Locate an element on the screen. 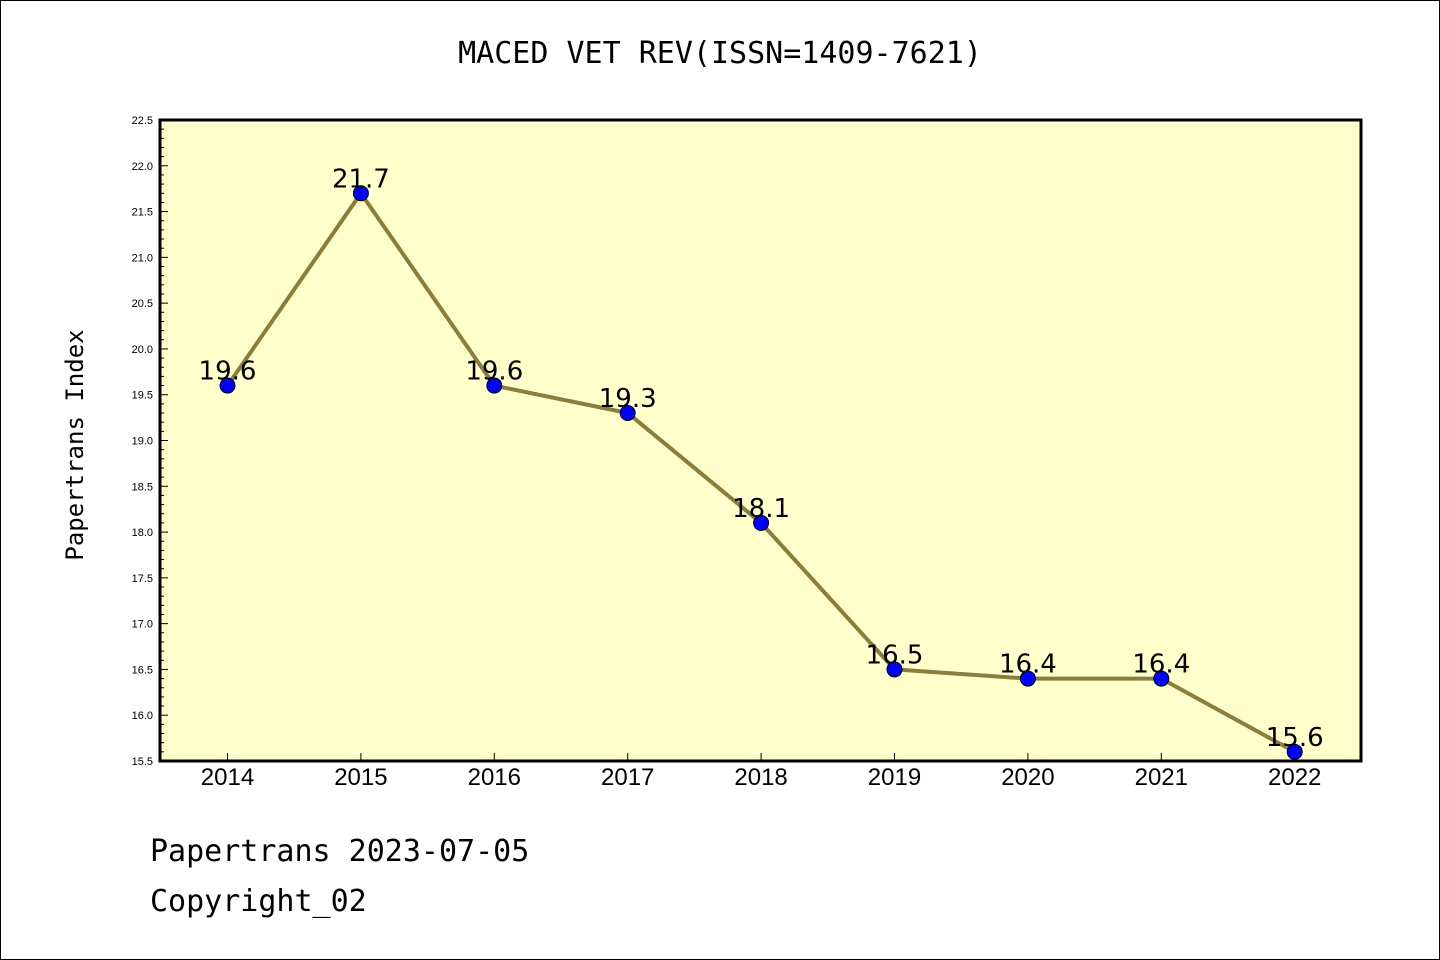 This screenshot has width=1440, height=960. y-tick-label: 15.5 is located at coordinates (142, 762).